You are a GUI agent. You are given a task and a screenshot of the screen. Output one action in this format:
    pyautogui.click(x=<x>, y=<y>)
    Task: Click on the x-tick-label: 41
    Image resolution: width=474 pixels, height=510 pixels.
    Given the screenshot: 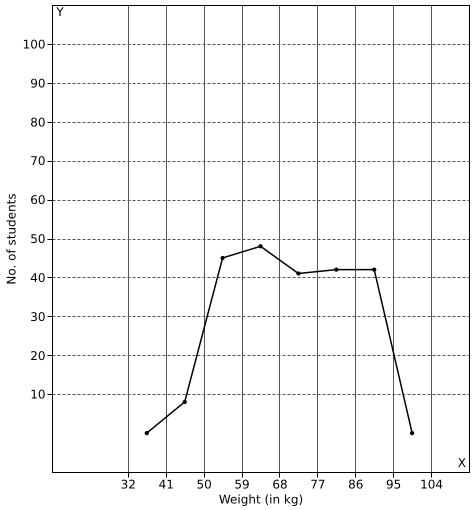 What is the action you would take?
    pyautogui.click(x=166, y=485)
    